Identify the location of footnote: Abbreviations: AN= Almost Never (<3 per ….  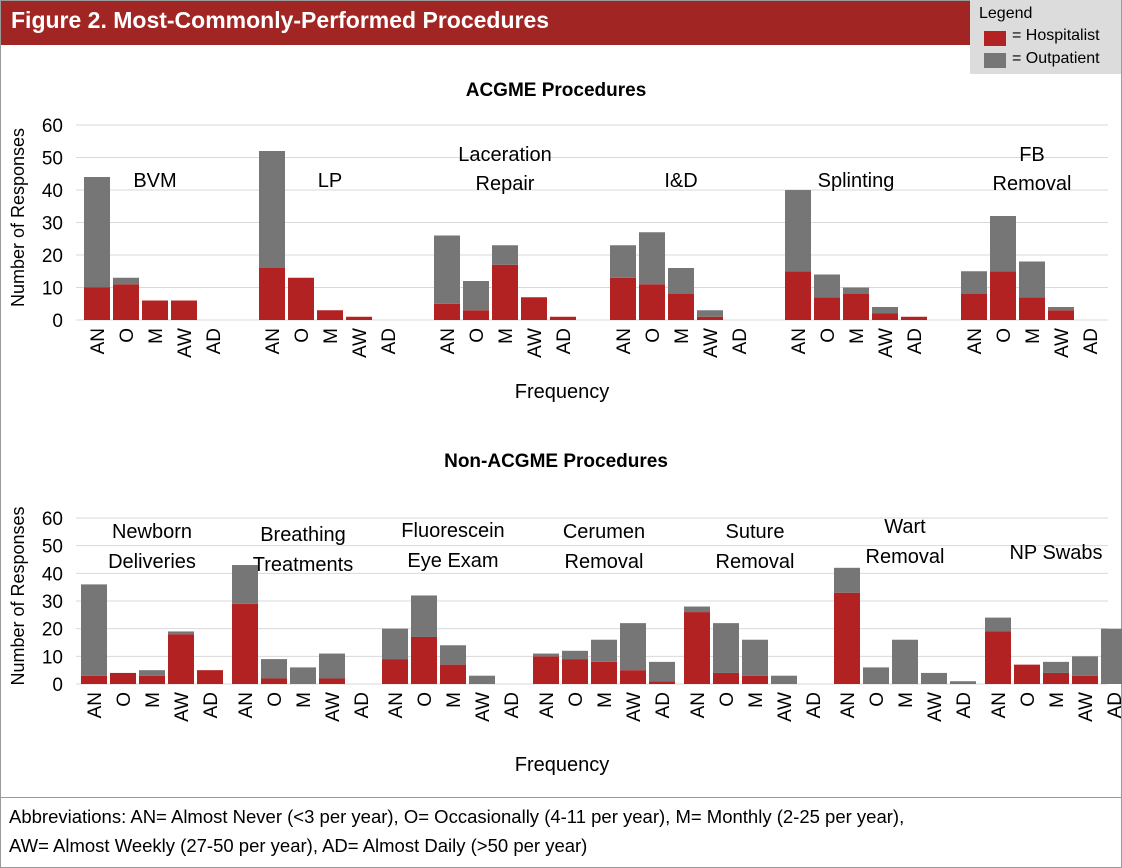
(561, 832).